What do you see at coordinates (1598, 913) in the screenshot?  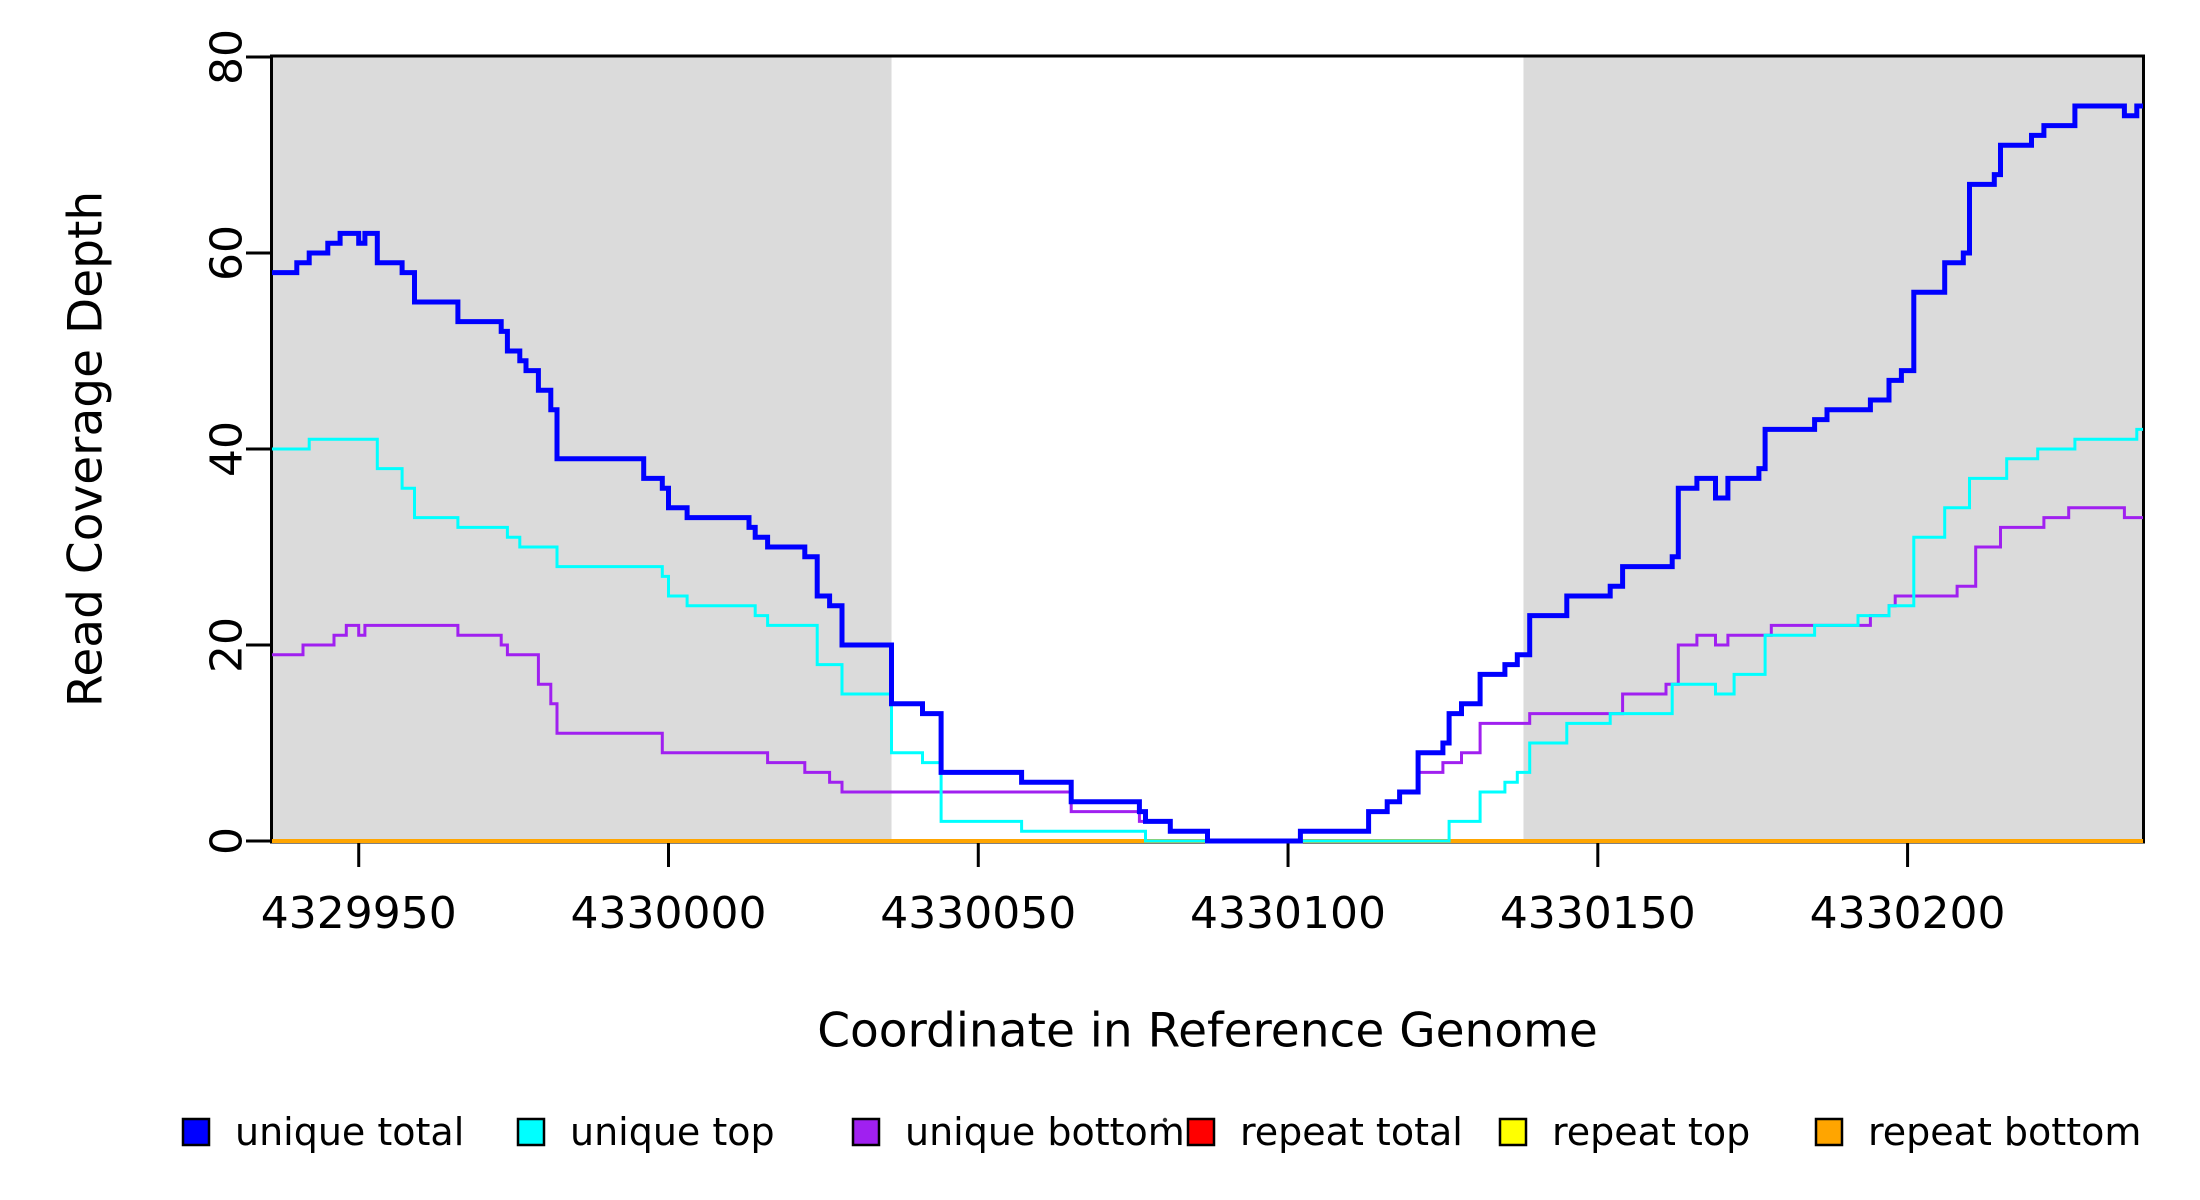 I see `x-tick-label: 4330150` at bounding box center [1598, 913].